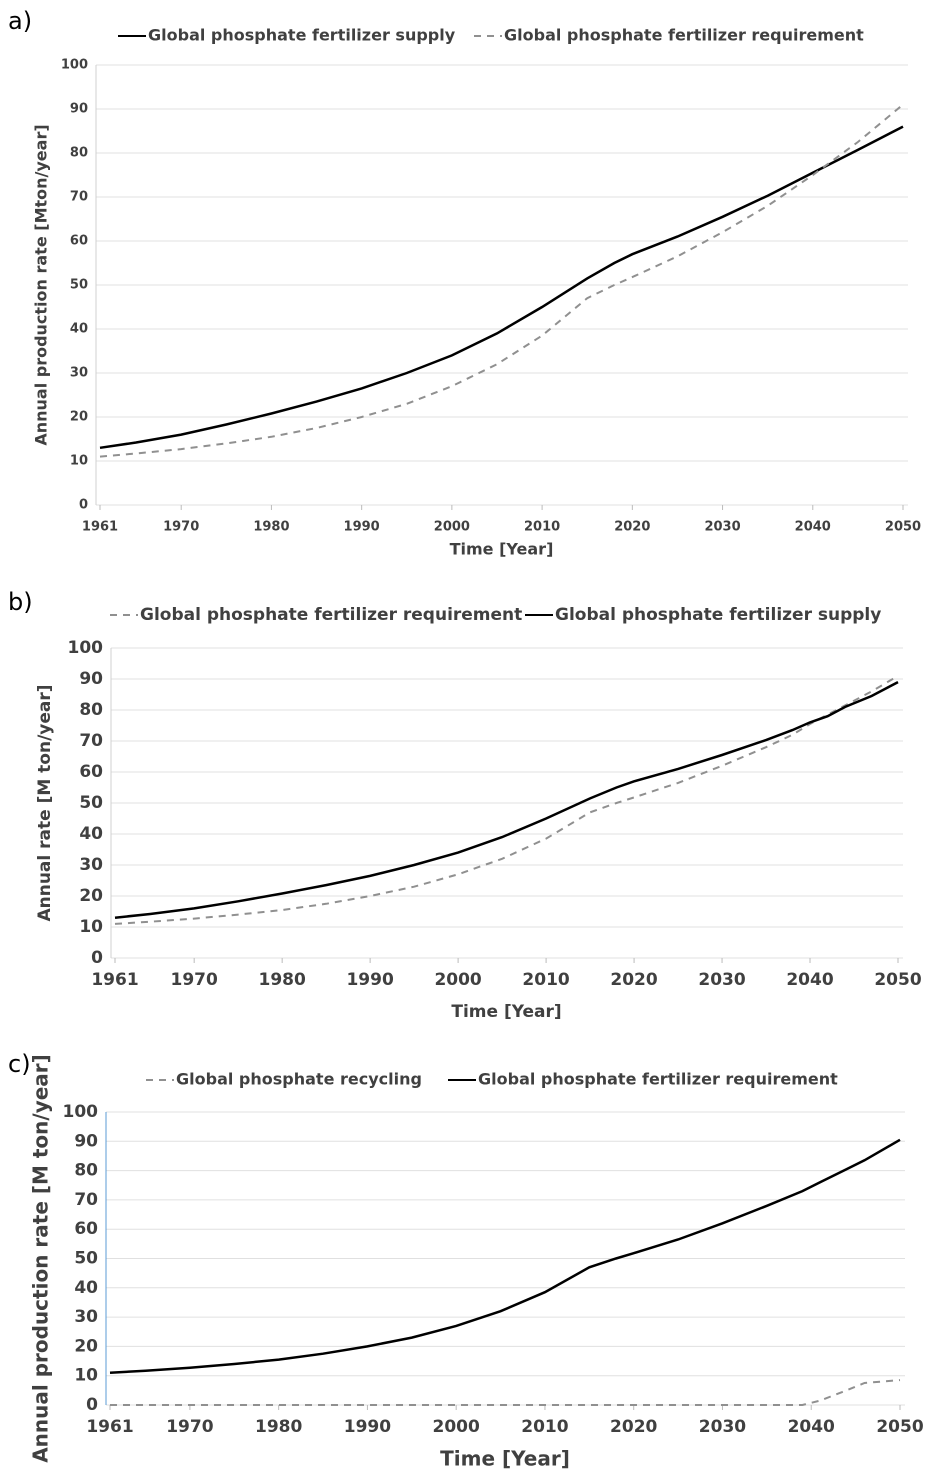 This screenshot has height=1482, width=925. I want to click on legend-label: Global phosphate recycling, so click(299, 1079).